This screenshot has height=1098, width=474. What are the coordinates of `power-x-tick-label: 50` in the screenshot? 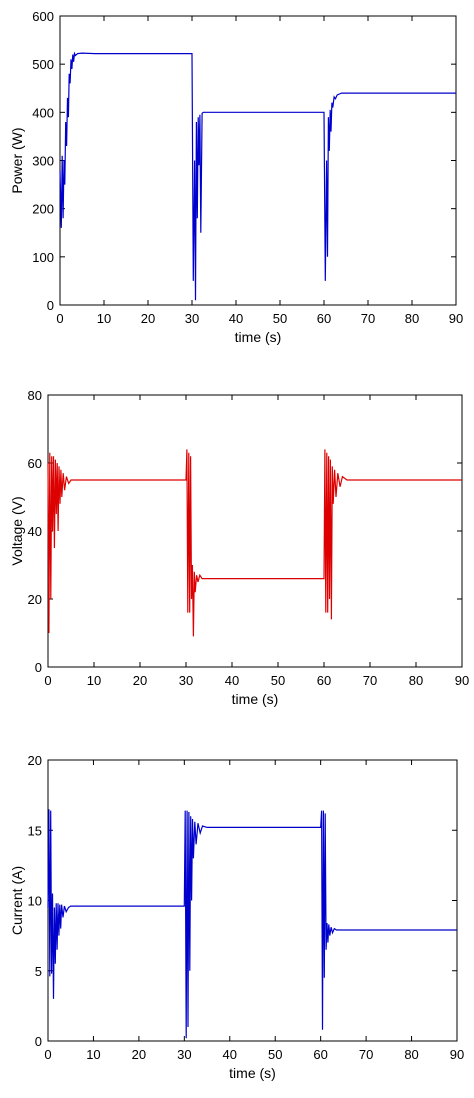 It's located at (280, 318).